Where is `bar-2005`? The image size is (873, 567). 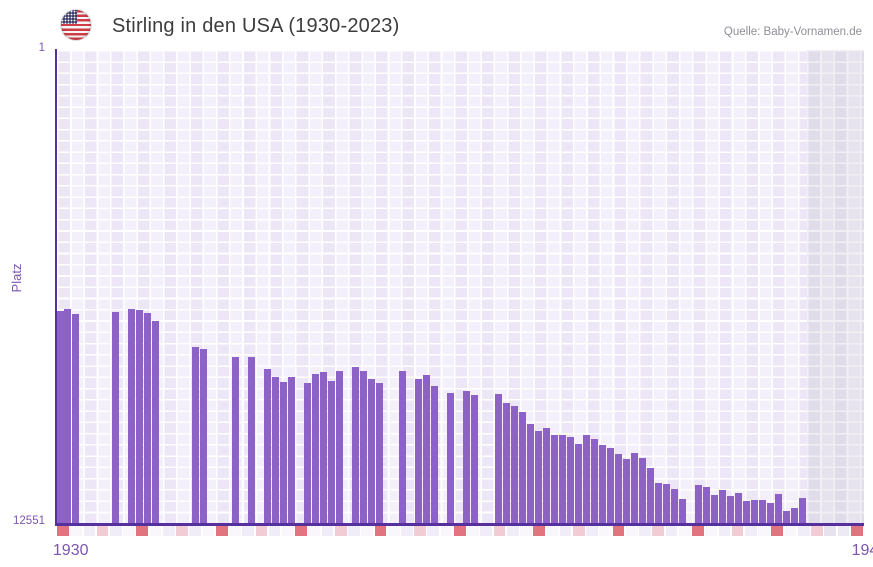
bar-2005 is located at coordinates (658, 502).